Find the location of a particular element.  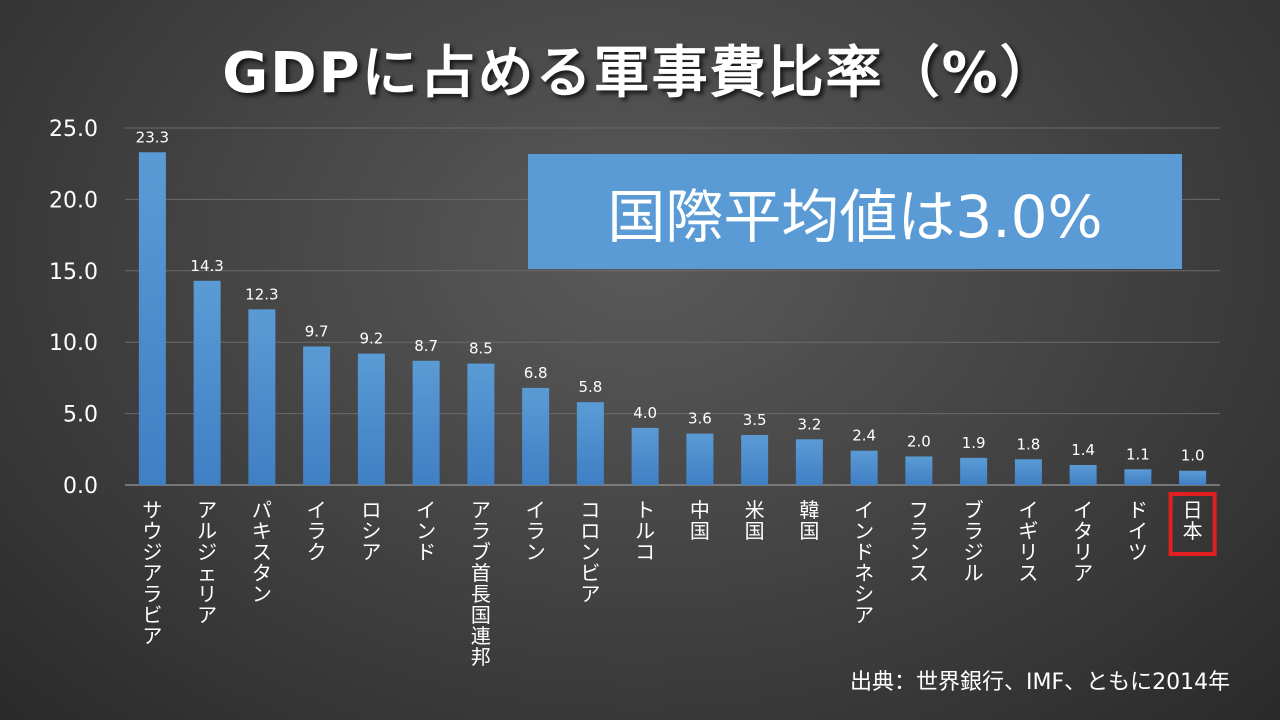

data-label: 3.5 is located at coordinates (755, 420).